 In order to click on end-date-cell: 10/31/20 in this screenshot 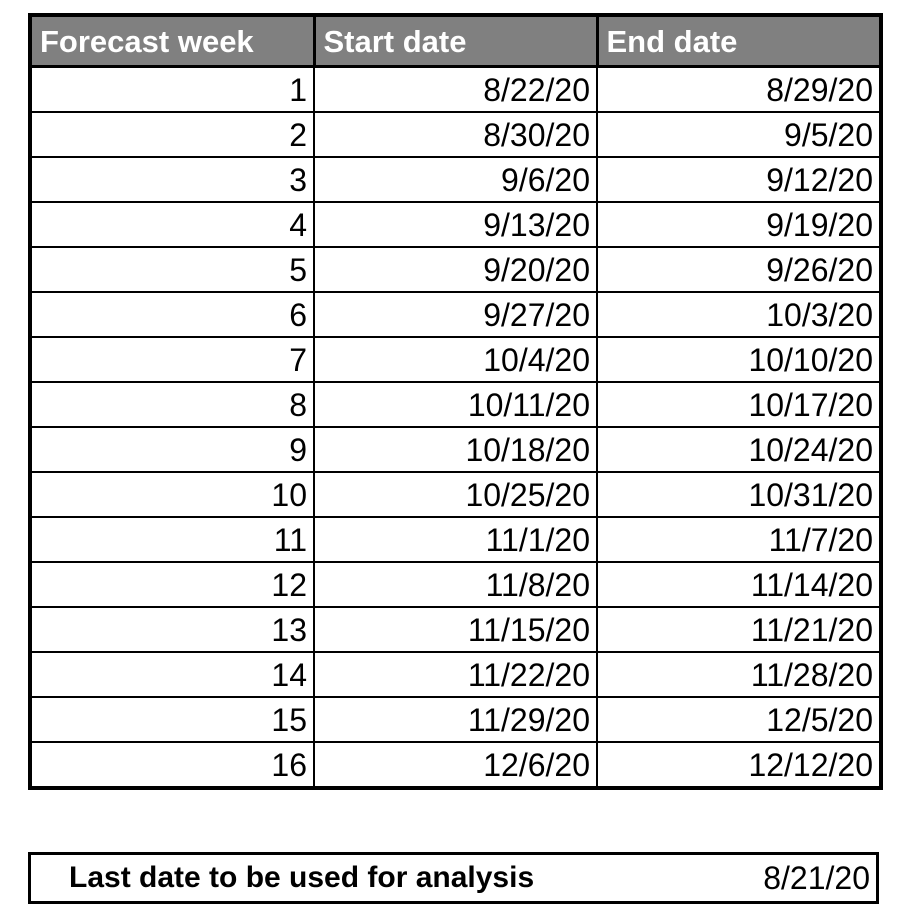, I will do `click(739, 494)`.